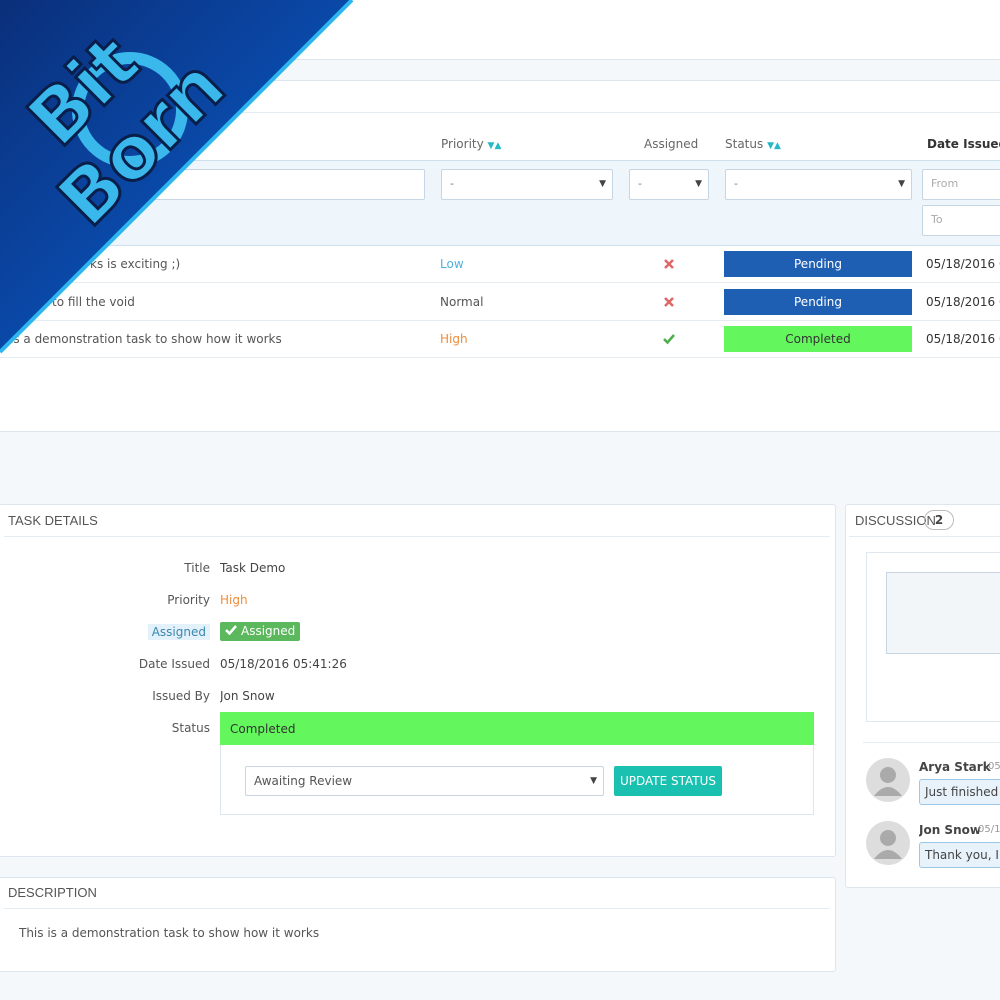 This screenshot has width=1000, height=1000. Describe the element at coordinates (994, 766) in the screenshot. I see `comment-time: 05` at that location.